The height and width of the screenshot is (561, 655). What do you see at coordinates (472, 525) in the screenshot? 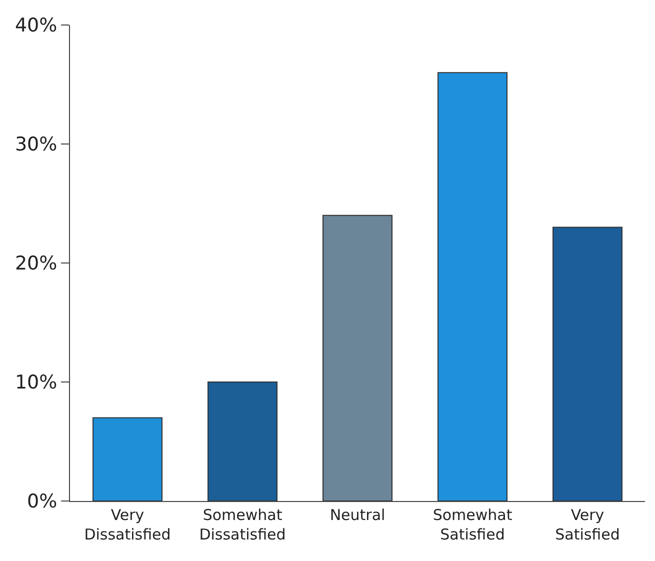
I see `x-tick-label: Somewhat Satisfied` at bounding box center [472, 525].